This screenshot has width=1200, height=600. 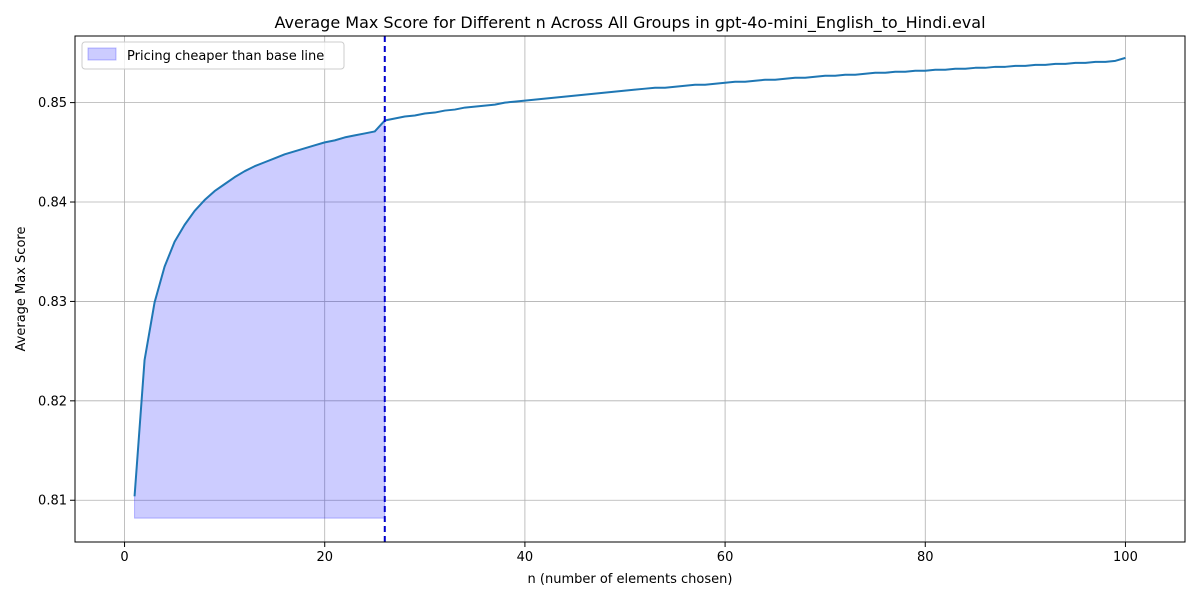 What do you see at coordinates (52, 501) in the screenshot?
I see `y-tick-label: 0.81` at bounding box center [52, 501].